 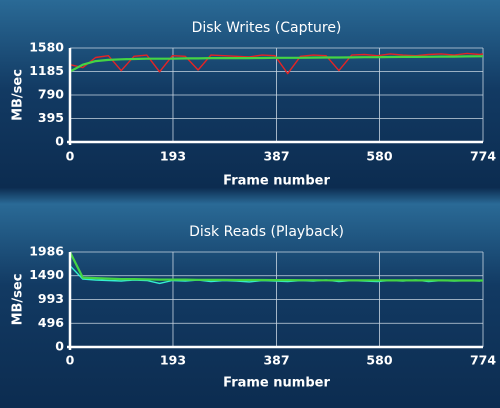 I want to click on y-tick-label: 1490, so click(x=46, y=274).